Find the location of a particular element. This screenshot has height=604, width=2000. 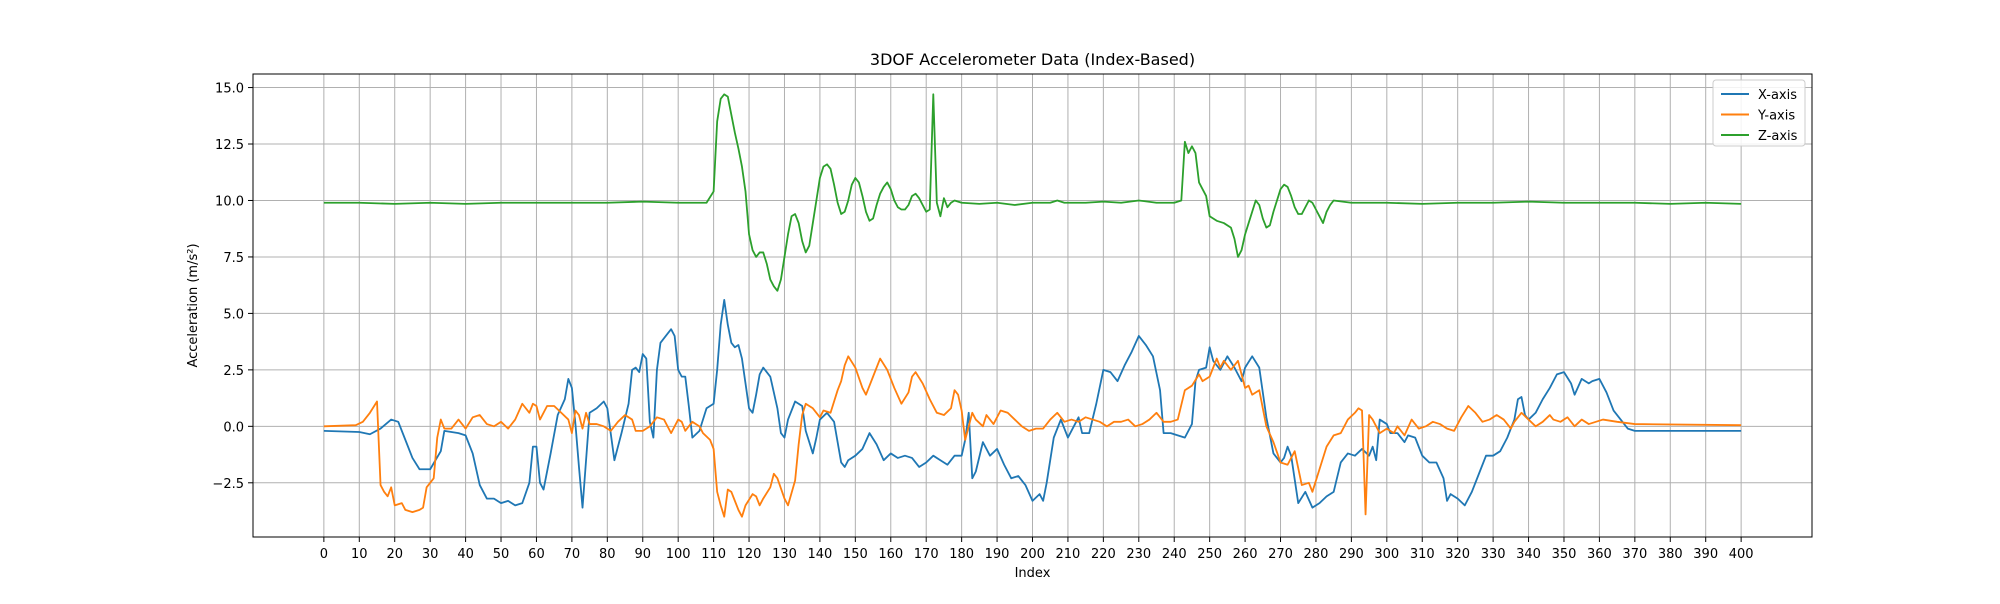

x-tick-label: 270 is located at coordinates (1280, 554).